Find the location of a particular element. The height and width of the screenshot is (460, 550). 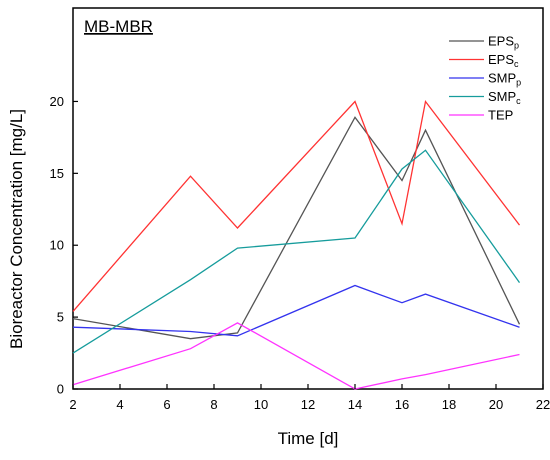

legend-label-eps-c: EPSc is located at coordinates (503, 60).